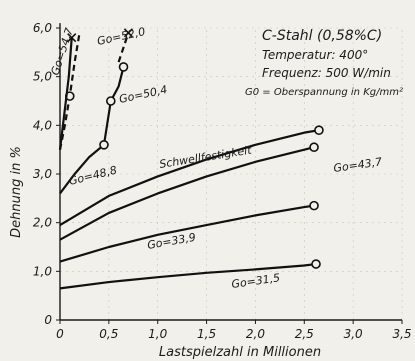 This screenshot has height=361, width=415. Describe the element at coordinates (171, 241) in the screenshot. I see `series-label: Go=33,9` at that location.